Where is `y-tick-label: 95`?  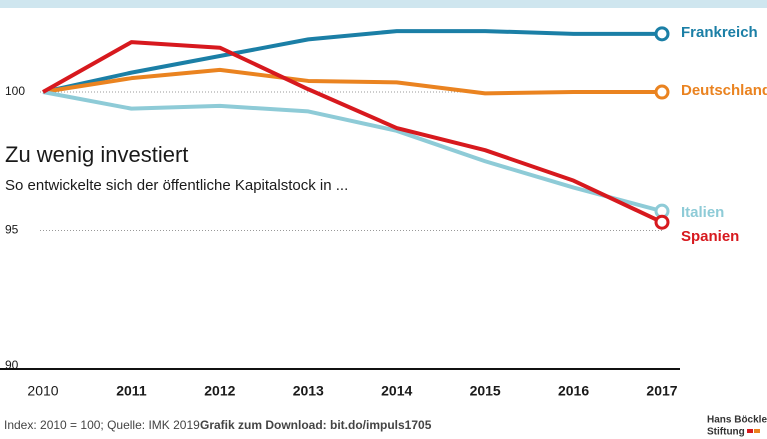
y-tick-label: 95 is located at coordinates (12, 230).